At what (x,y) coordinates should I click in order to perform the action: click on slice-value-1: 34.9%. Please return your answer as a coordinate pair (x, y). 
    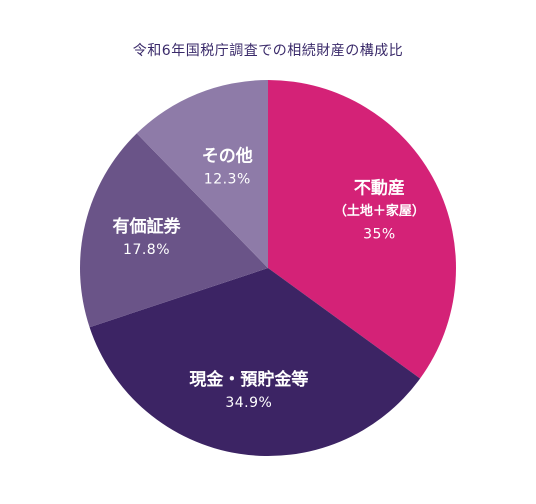
    Looking at the image, I should click on (248, 403).